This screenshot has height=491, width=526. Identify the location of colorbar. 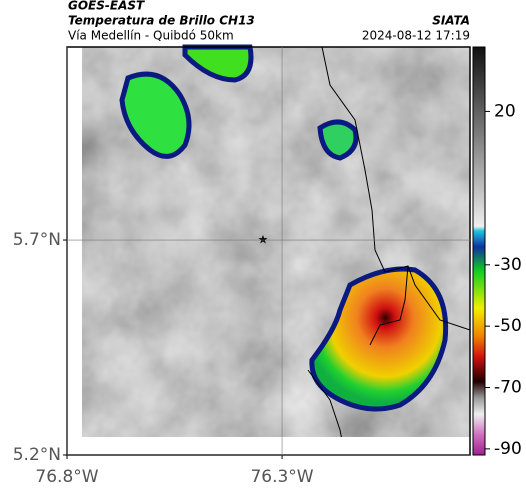
(479, 251).